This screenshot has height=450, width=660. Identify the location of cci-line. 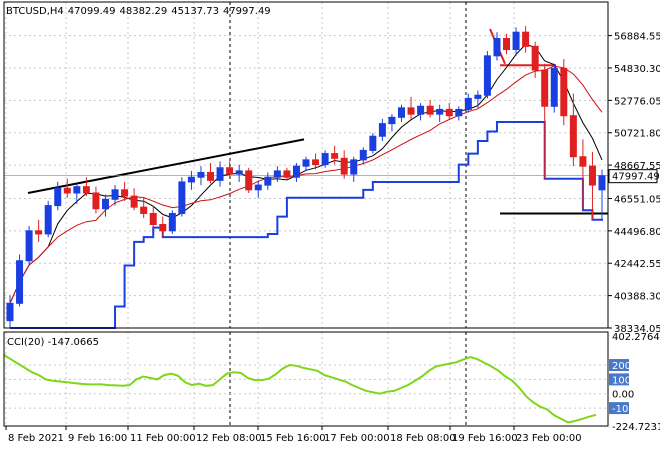
(300, 389).